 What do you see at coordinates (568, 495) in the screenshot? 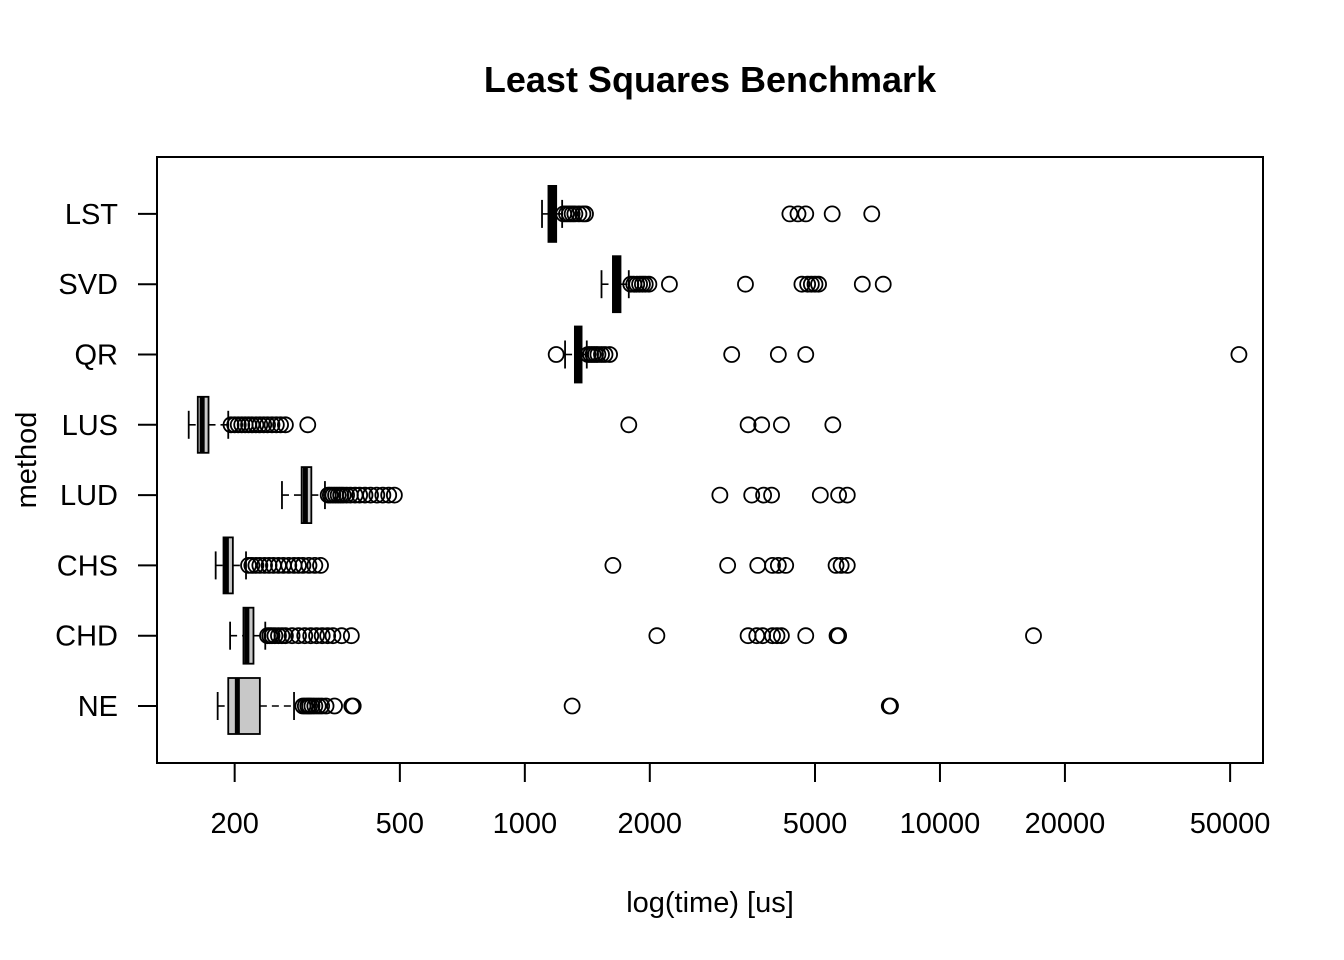
I see `box-group-lud` at bounding box center [568, 495].